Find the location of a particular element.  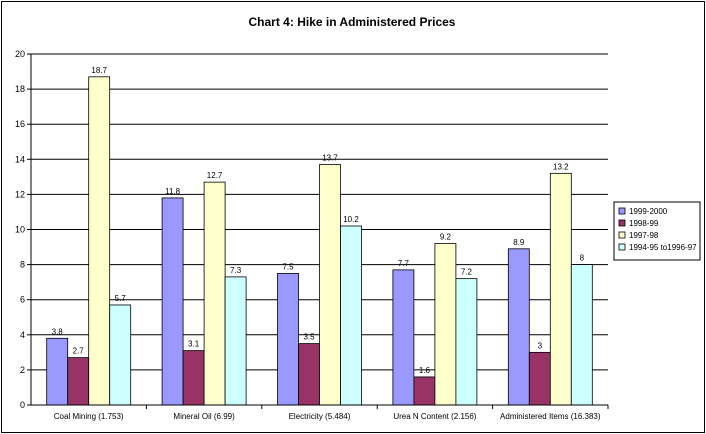

data-label: 7.3 is located at coordinates (236, 270).